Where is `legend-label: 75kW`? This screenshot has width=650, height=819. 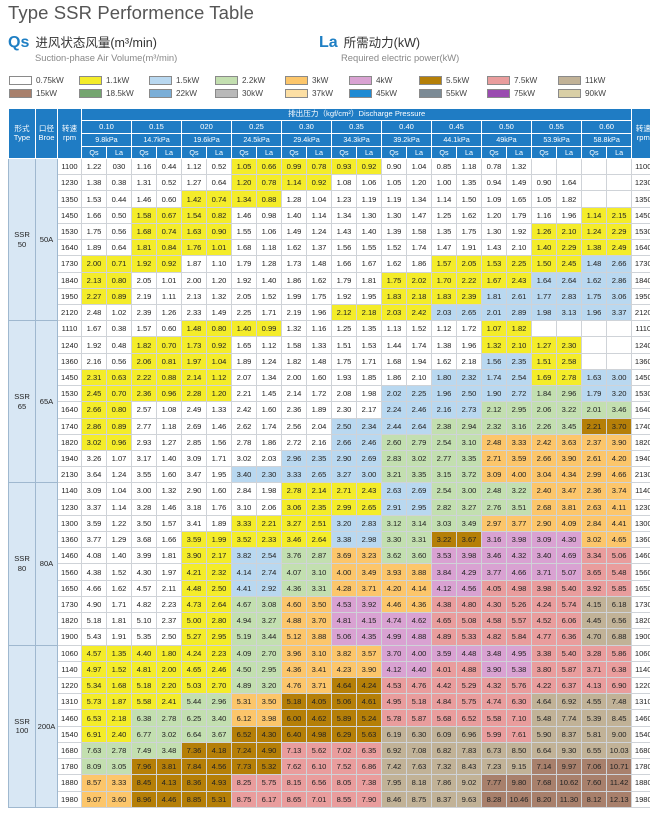
legend-label: 75kW is located at coordinates (524, 93).